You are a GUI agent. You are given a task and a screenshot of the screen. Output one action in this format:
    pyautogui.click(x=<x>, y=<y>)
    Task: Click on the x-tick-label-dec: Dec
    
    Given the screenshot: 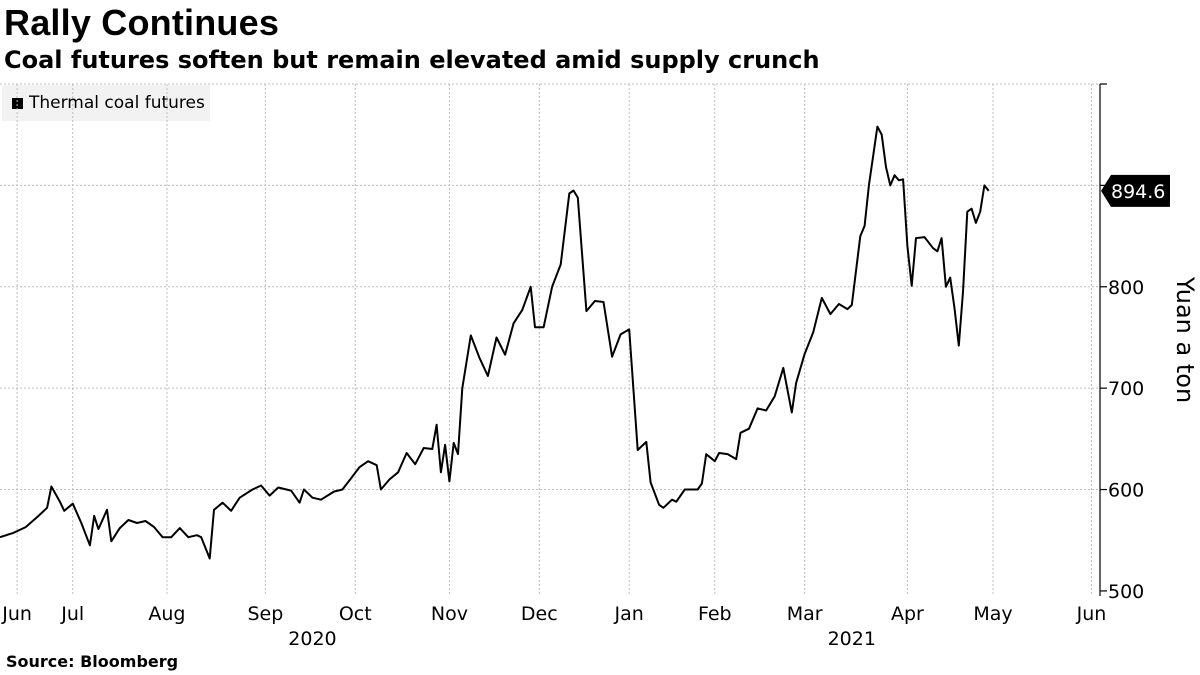 What is the action you would take?
    pyautogui.click(x=539, y=614)
    